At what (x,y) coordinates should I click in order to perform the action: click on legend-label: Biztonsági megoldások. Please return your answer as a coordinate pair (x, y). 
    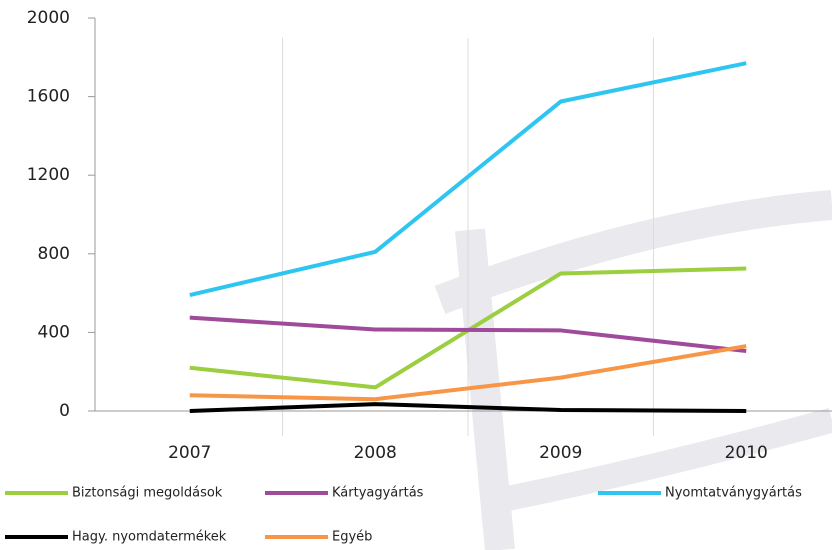
    Looking at the image, I should click on (147, 493).